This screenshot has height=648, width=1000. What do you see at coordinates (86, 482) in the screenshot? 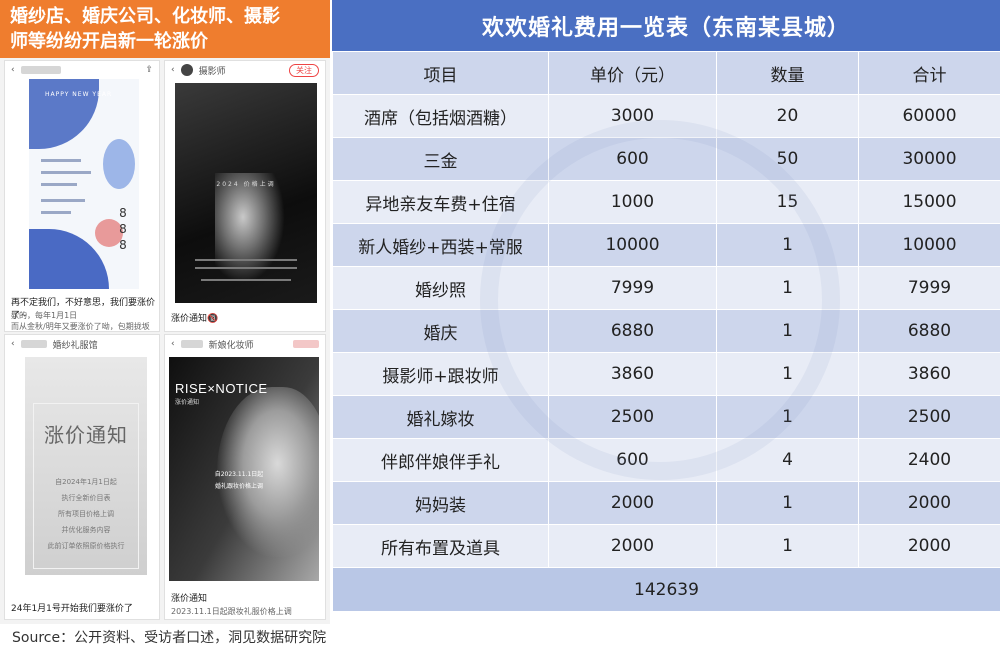
I see `poster-line: 自2024年1月1日起` at bounding box center [86, 482].